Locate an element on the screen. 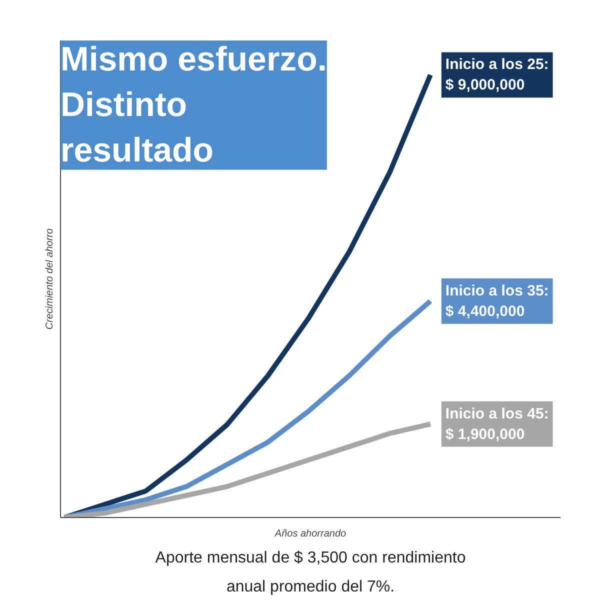  data-label: $ 9,000,000 is located at coordinates (485, 85).